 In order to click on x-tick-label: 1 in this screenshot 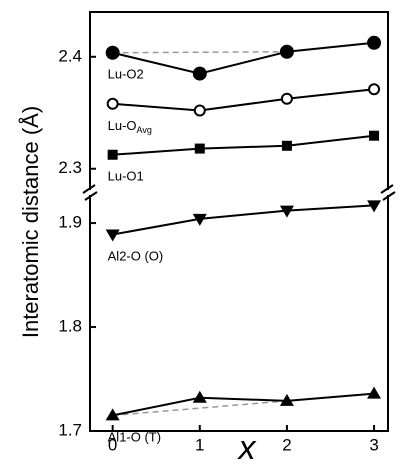, I will do `click(199, 444)`.